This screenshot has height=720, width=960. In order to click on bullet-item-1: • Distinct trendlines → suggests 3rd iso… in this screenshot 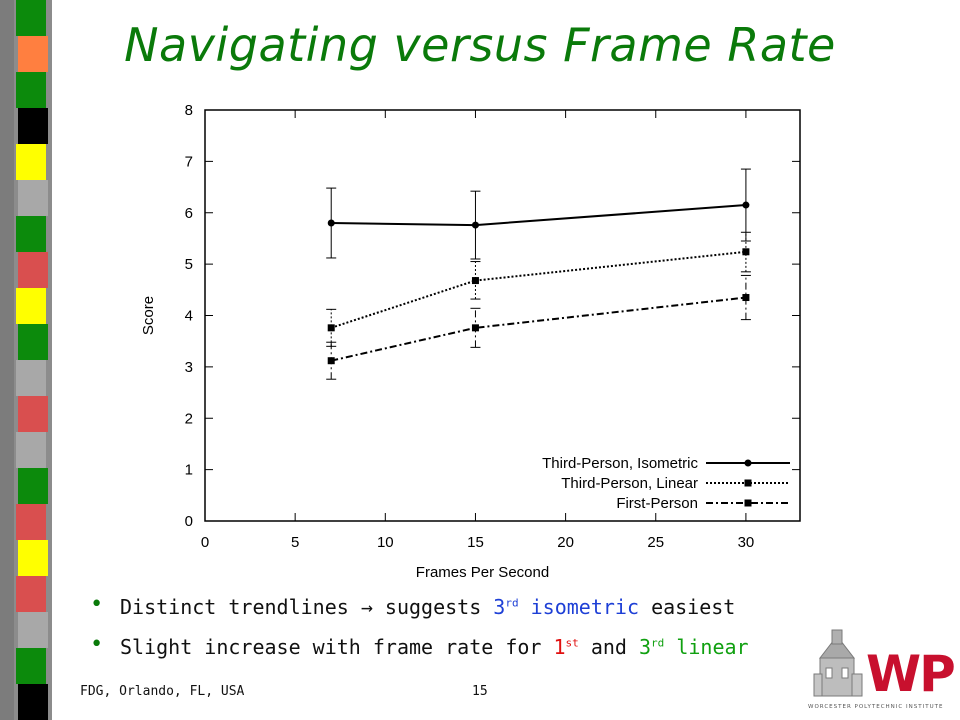, I will do `click(468, 608)`.